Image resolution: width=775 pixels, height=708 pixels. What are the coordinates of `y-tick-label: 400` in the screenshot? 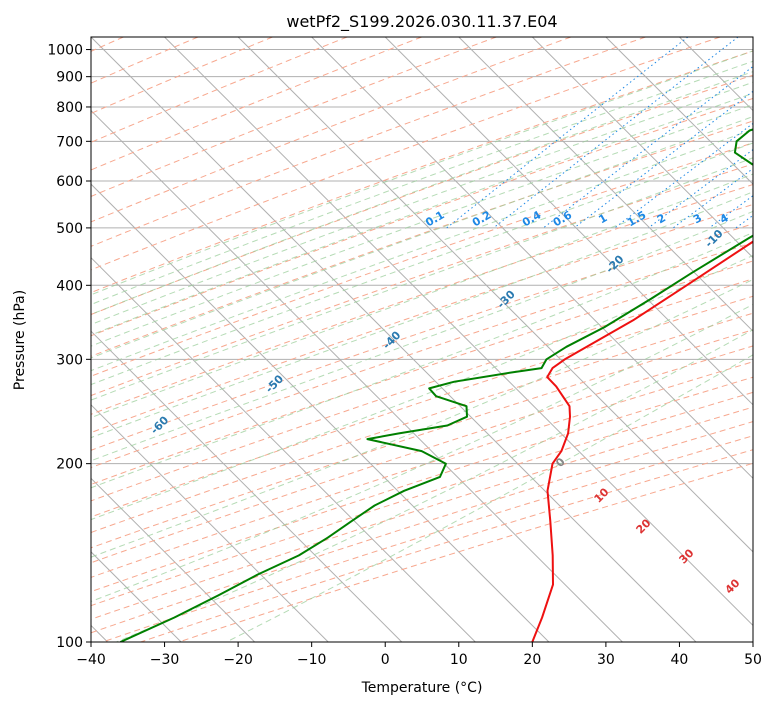 It's located at (69, 286).